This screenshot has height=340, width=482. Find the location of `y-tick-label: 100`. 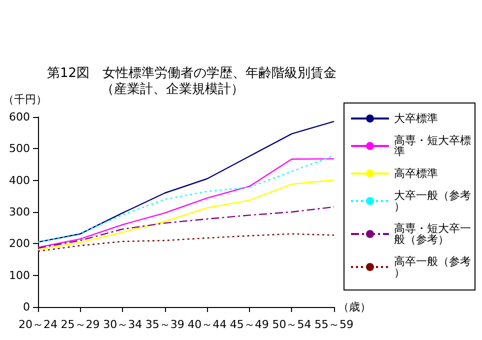

y-tick-label: 100 is located at coordinates (19, 275).